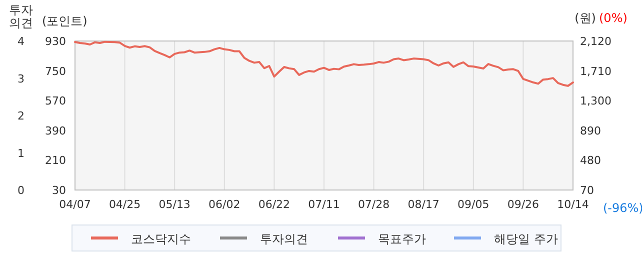 Image resolution: width=642 pixels, height=268 pixels. I want to click on y-axis-title: (포인트), so click(65, 21).